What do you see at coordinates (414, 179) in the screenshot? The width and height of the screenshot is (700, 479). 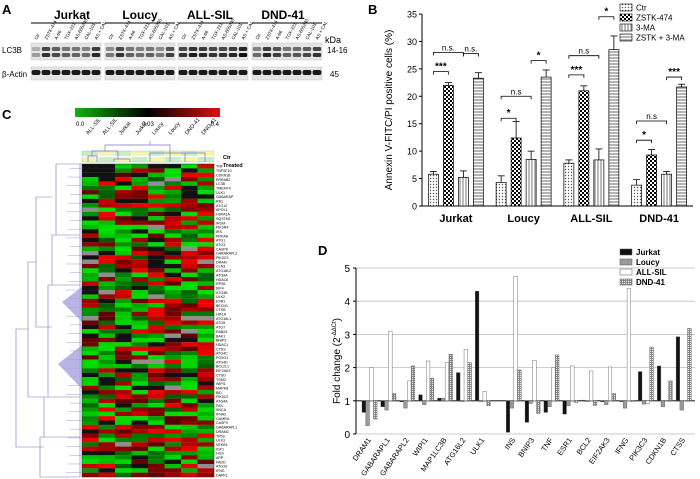 I see `chart-b-ytick-label: 5` at bounding box center [414, 179].